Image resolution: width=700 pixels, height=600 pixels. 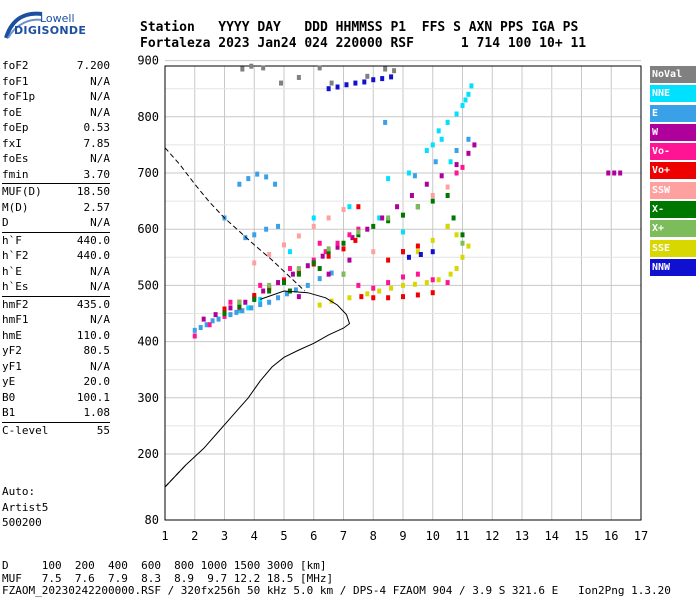 What do you see at coordinates (148, 173) in the screenshot?
I see `y-tick-label: 700` at bounding box center [148, 173].